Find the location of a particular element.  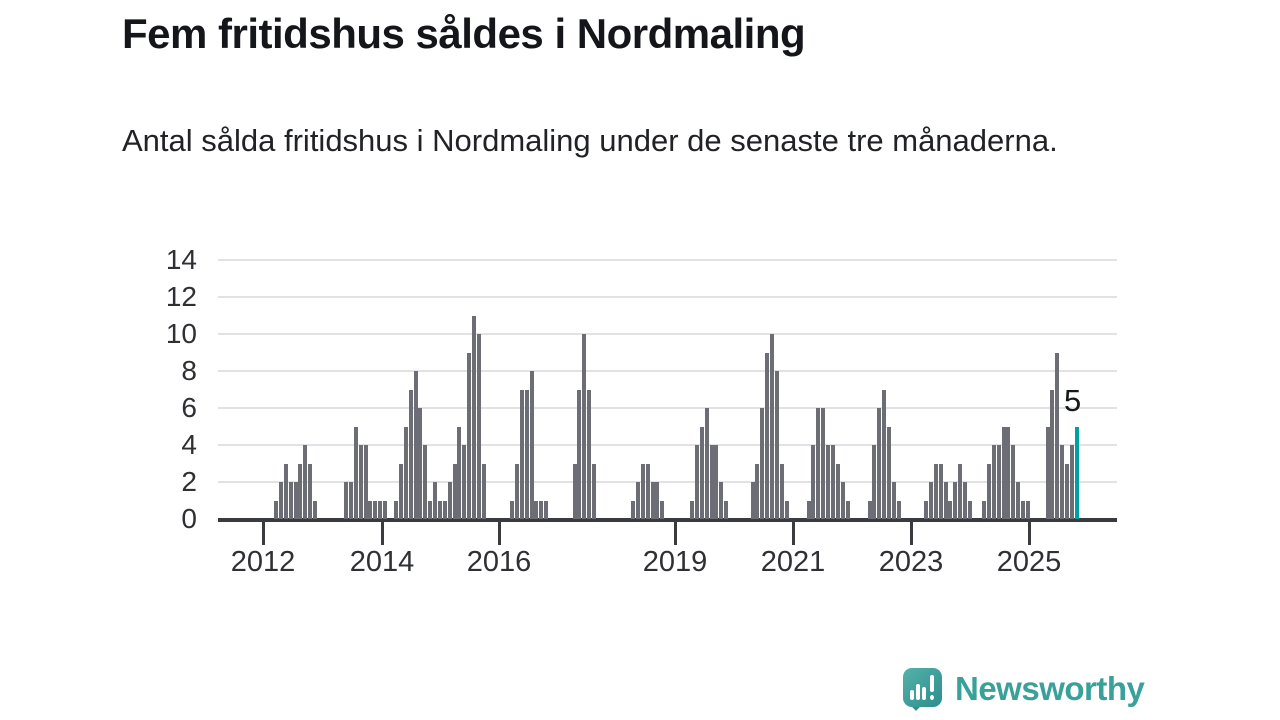

x-axis-label: 2016 is located at coordinates (499, 562).